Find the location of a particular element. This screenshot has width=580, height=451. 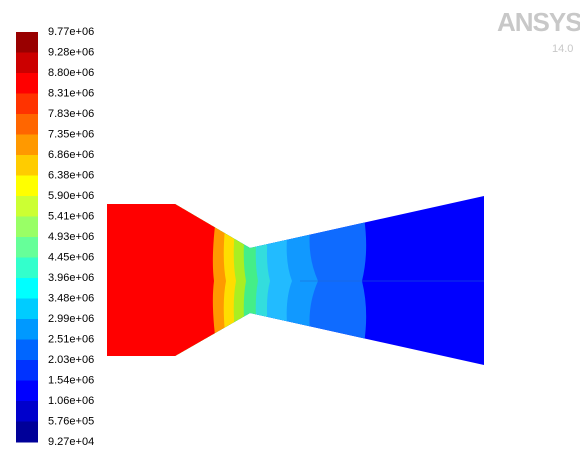

region-red is located at coordinates (163, 280).